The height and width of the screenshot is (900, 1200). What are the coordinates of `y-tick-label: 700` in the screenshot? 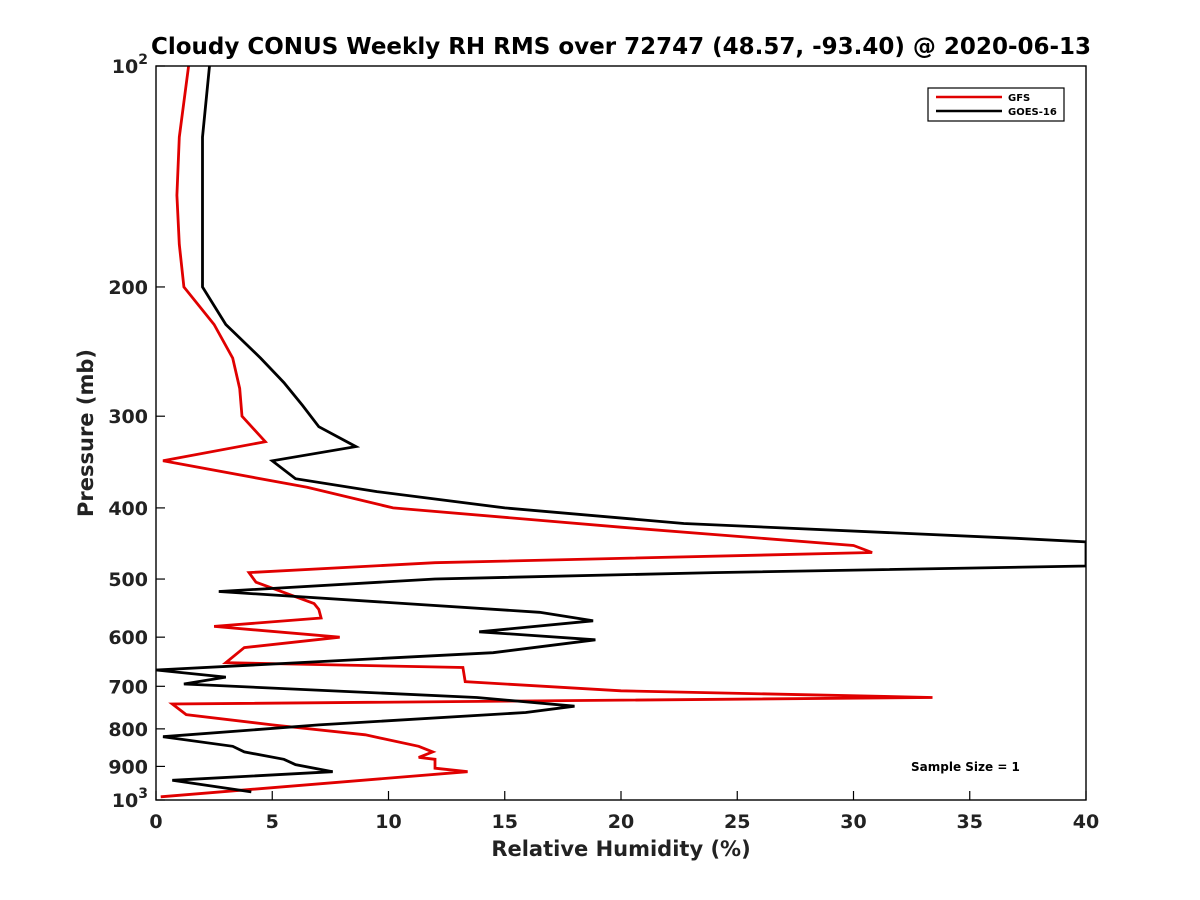 It's located at (128, 687).